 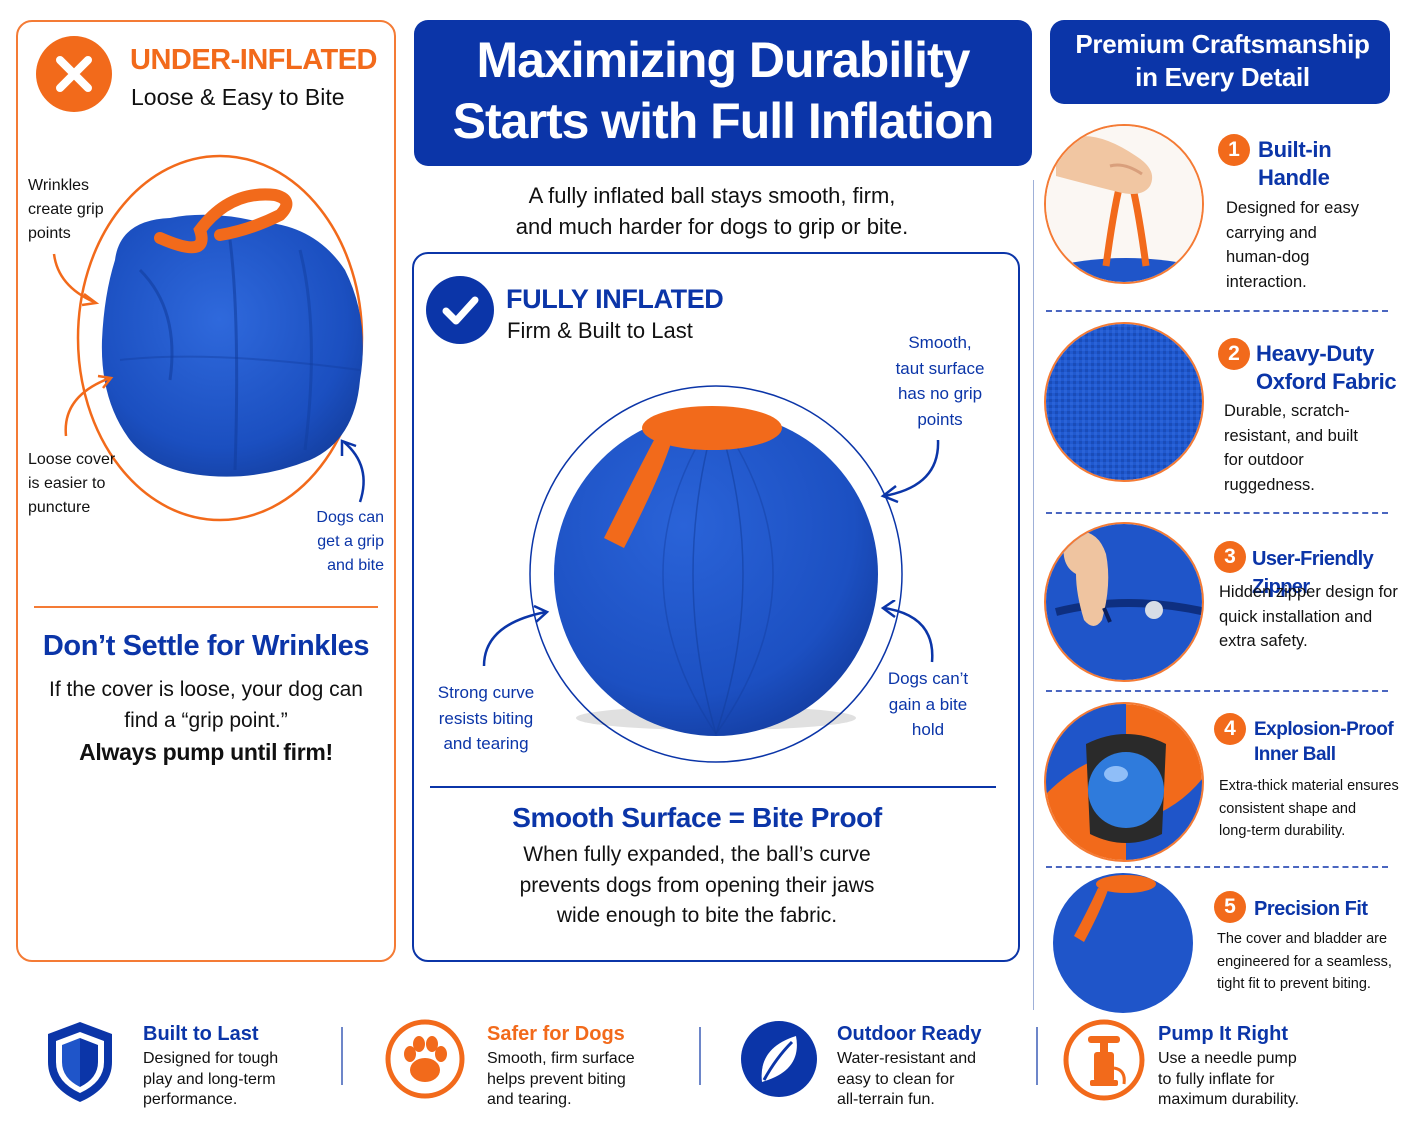 I want to click on checkmark-icon, so click(x=460, y=310).